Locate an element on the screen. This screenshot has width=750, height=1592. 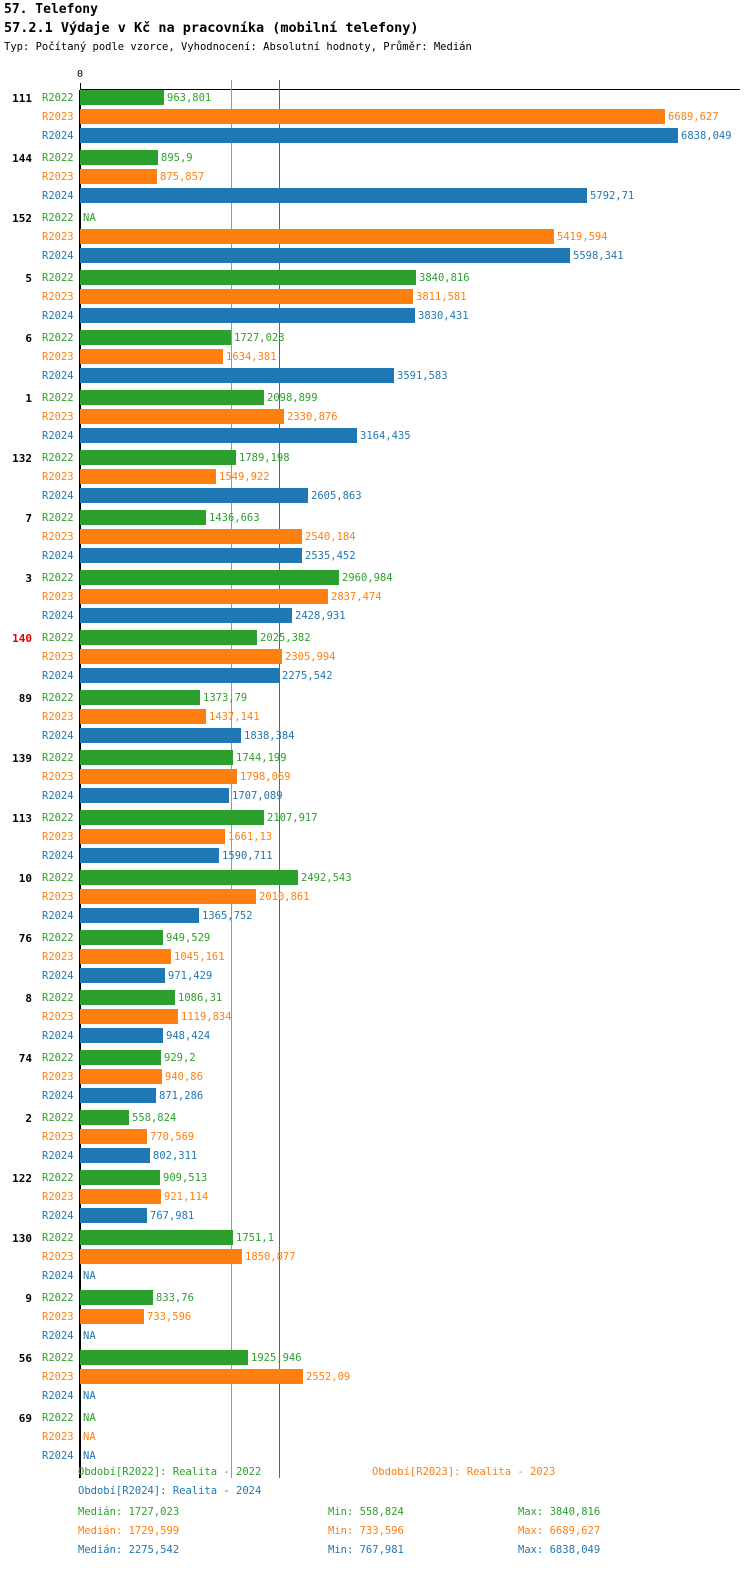
bar-value-label: 2837,474 is located at coordinates (356, 597).